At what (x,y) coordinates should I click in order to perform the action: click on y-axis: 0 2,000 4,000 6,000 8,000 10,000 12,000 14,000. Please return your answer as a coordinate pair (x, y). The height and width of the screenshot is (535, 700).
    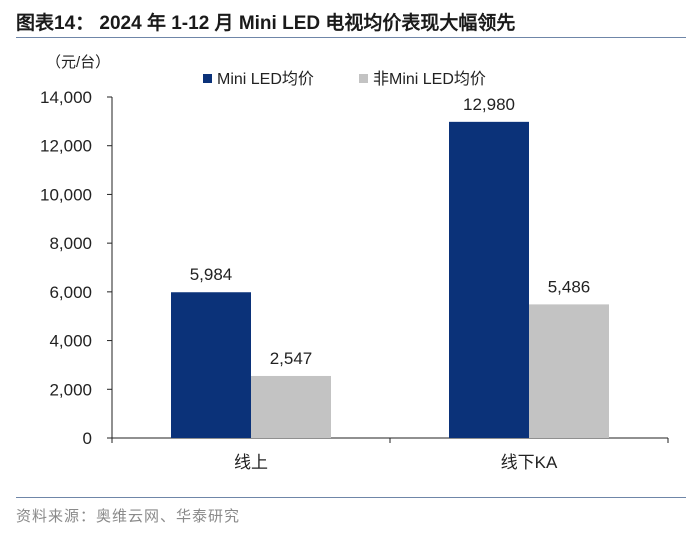
    Looking at the image, I should click on (76, 268).